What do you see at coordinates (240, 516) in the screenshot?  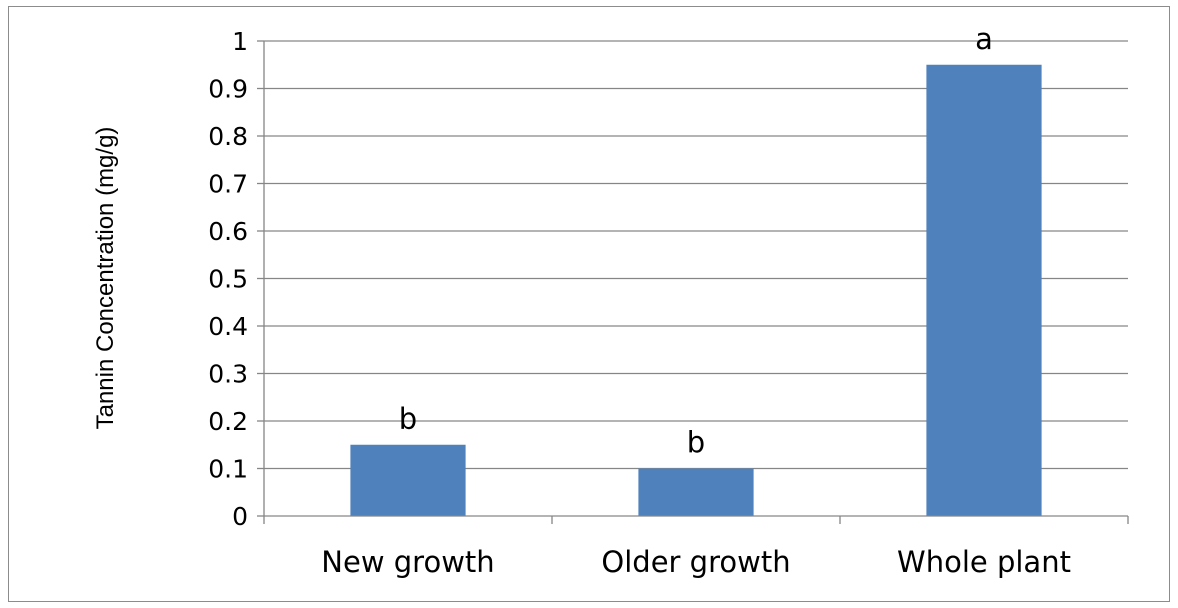 I see `y-tick-label: 0` at bounding box center [240, 516].